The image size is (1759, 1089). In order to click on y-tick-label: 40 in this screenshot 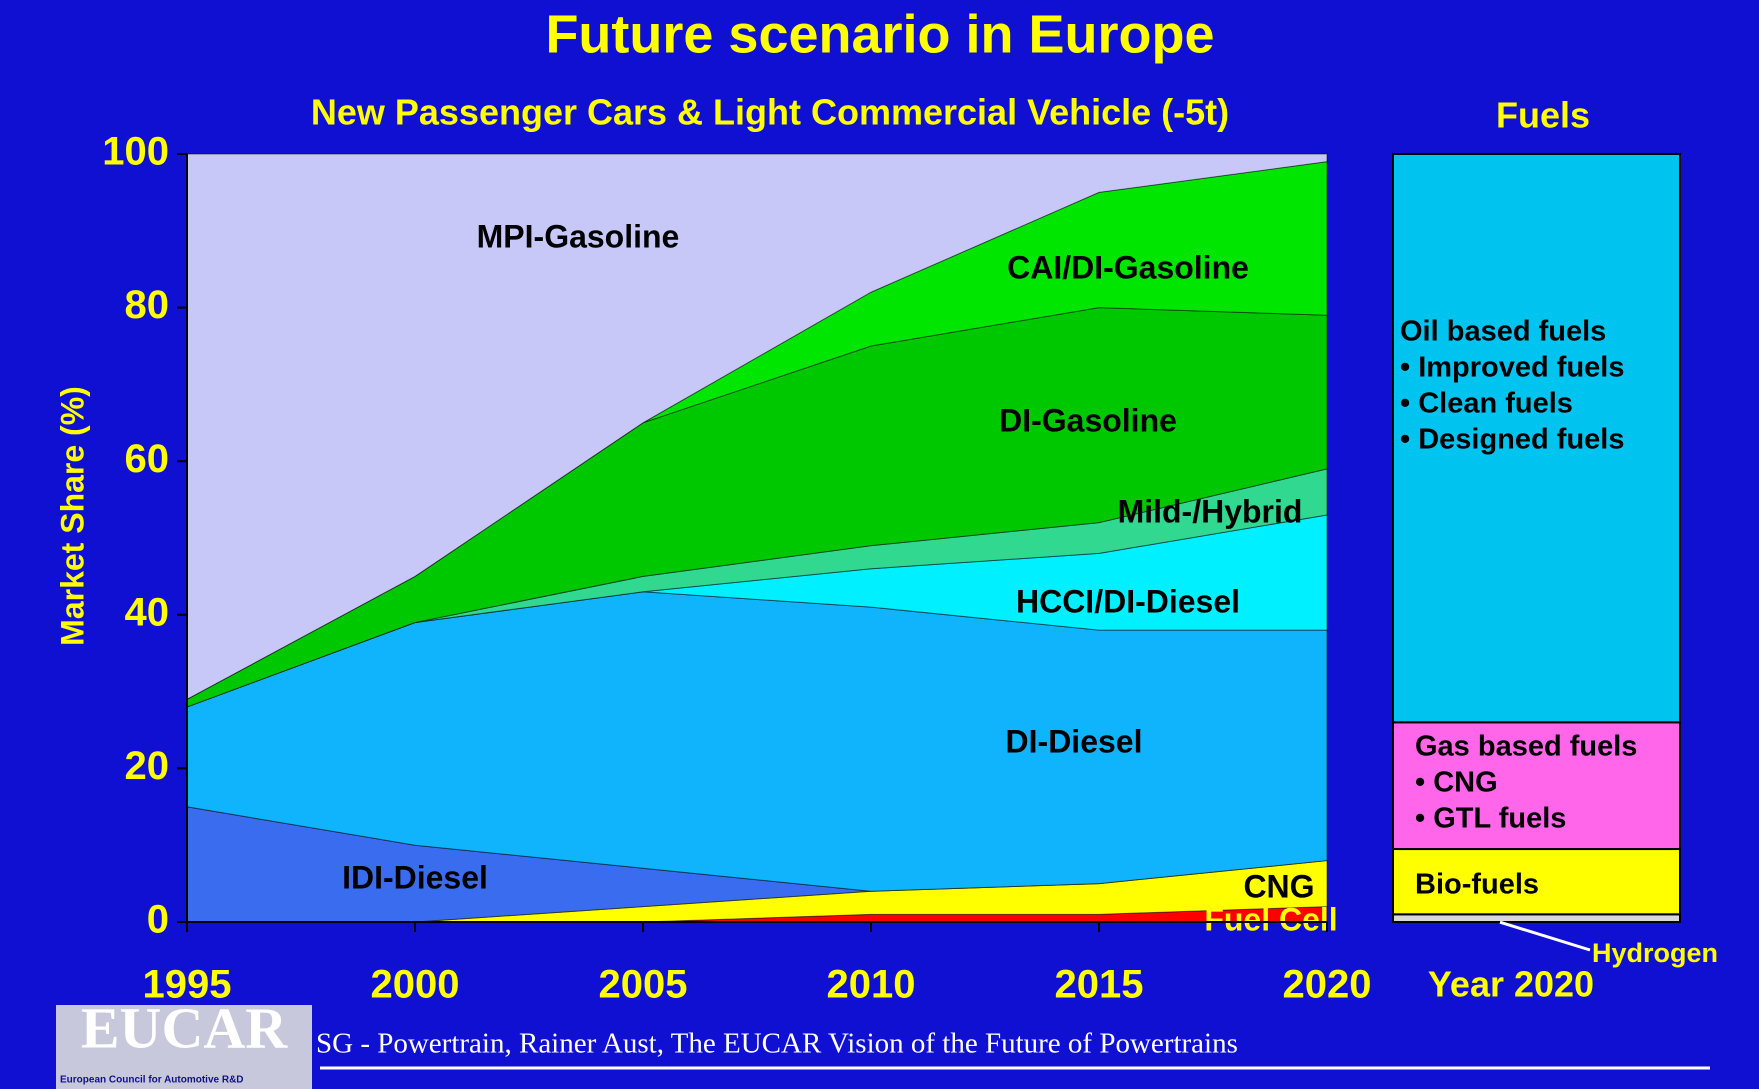, I will do `click(147, 612)`.